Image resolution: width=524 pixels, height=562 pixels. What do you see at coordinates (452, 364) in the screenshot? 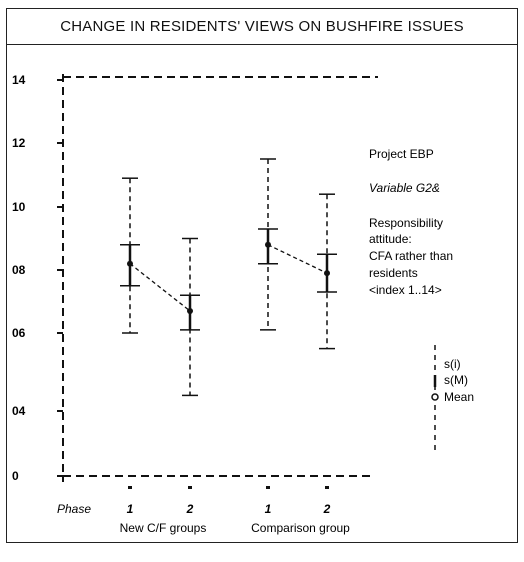
I see `legend-si-label: s(i)` at bounding box center [452, 364].